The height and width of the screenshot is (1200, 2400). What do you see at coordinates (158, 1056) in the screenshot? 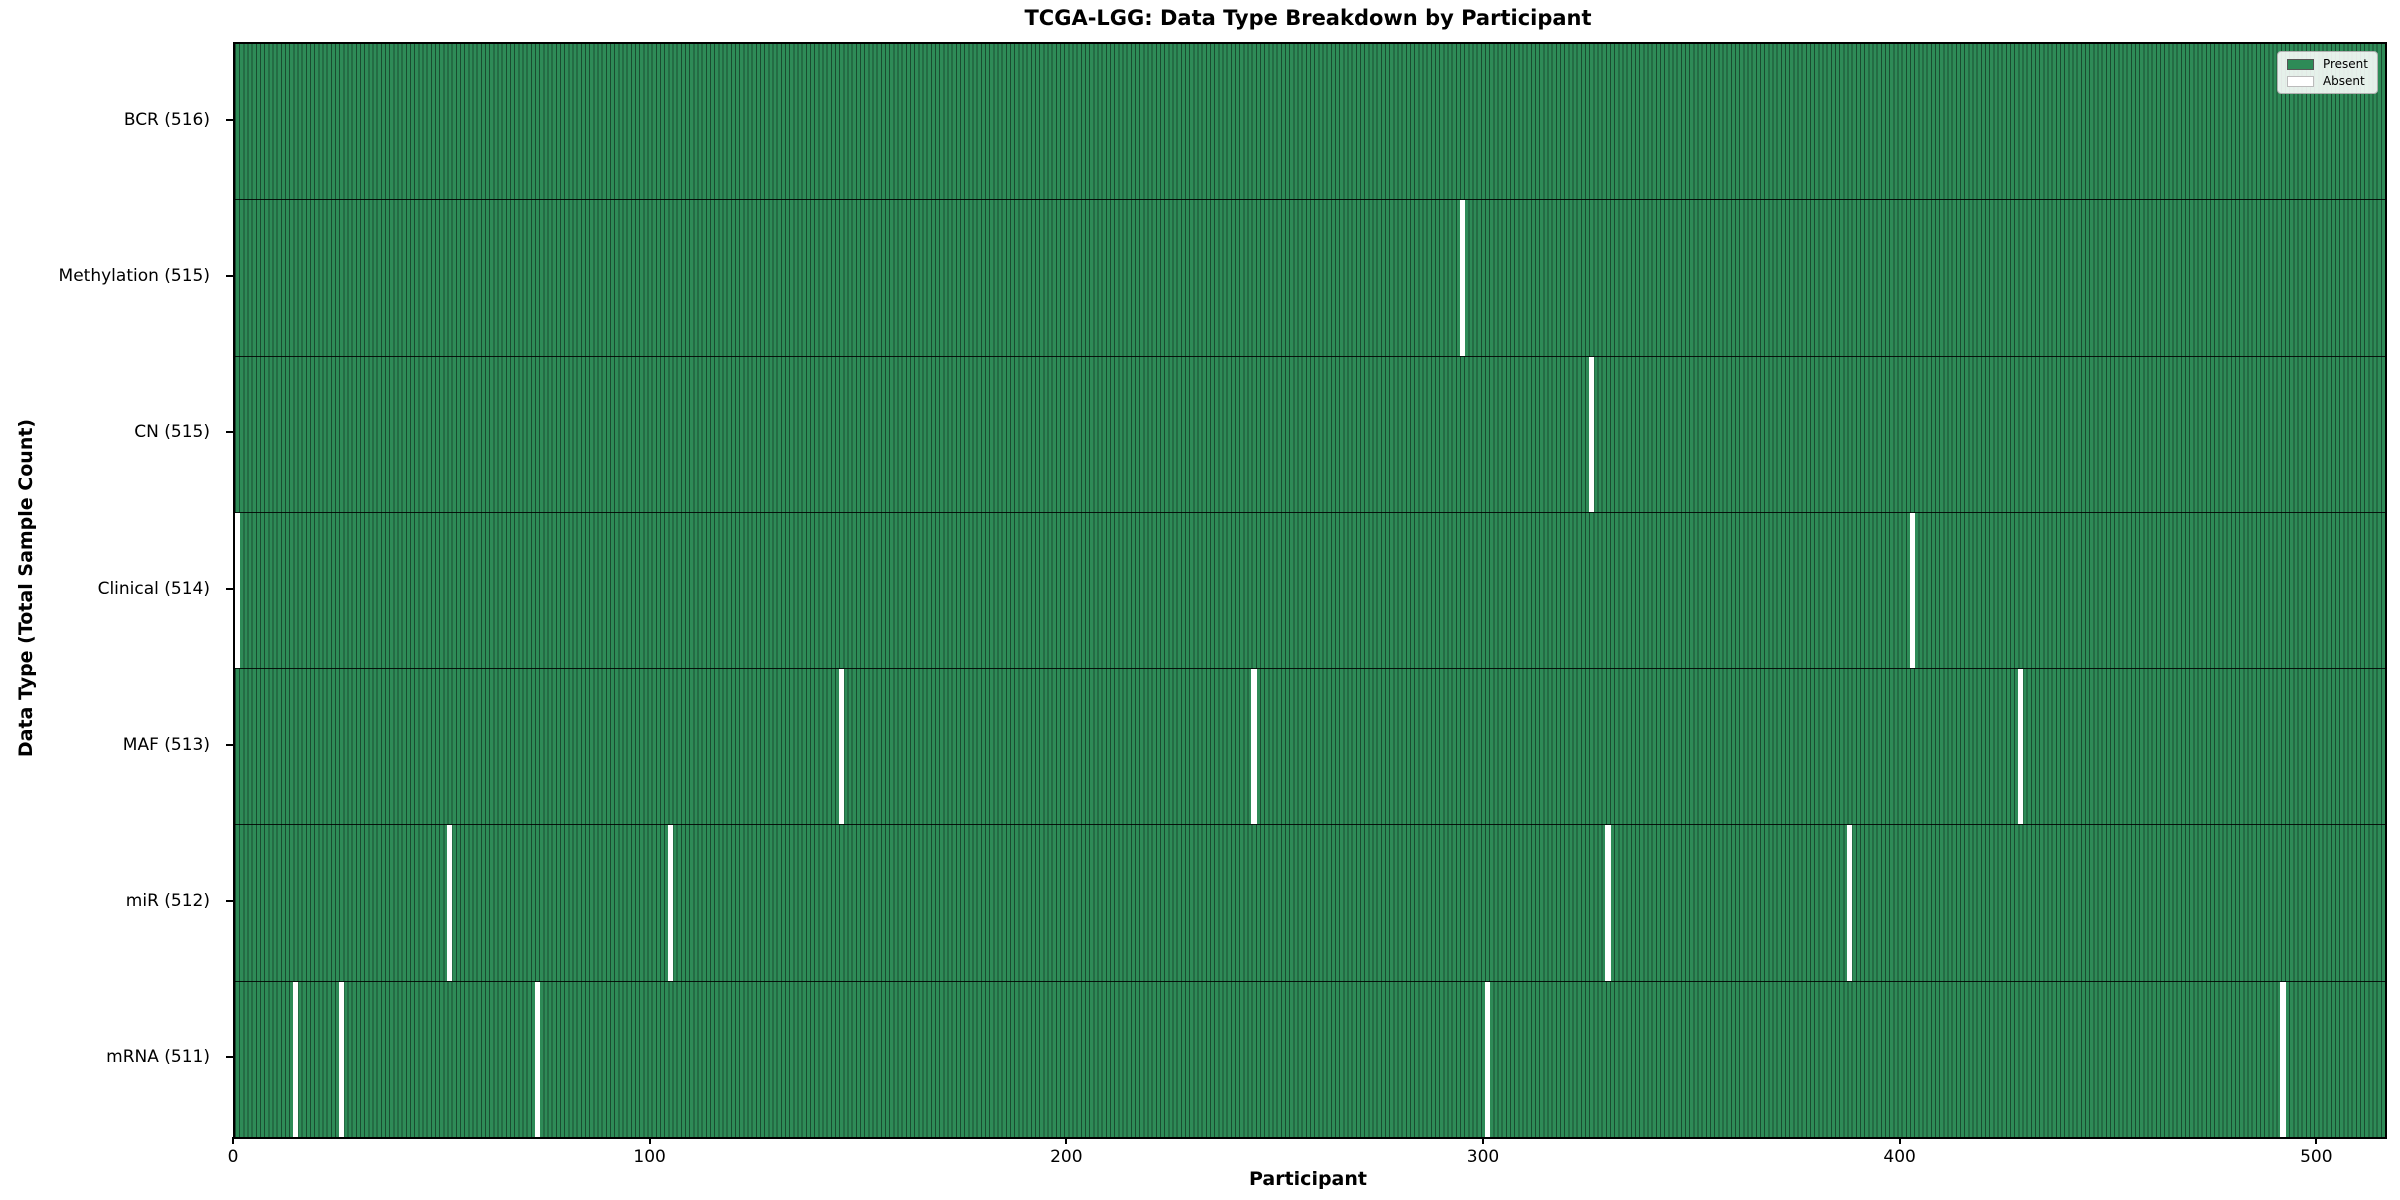
I see `y-tick-label-mRNA: mRNA (511)` at bounding box center [158, 1056].